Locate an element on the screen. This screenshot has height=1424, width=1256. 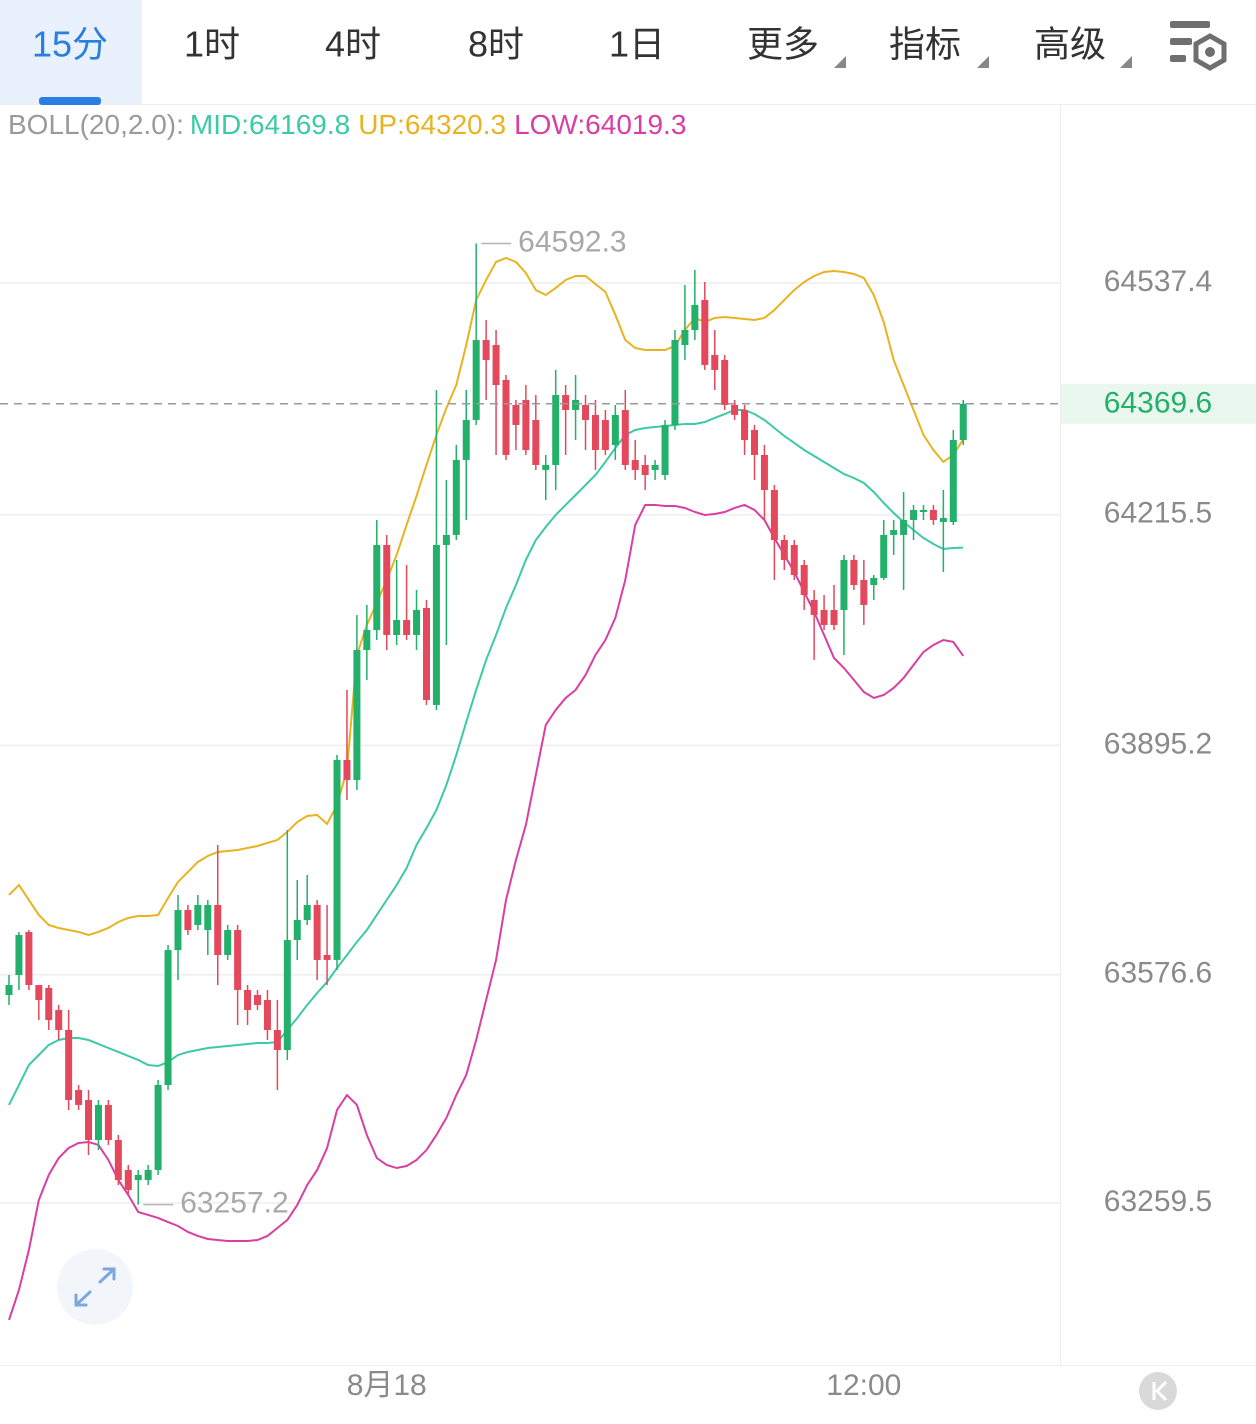
legend-name: LOW: is located at coordinates (549, 124).